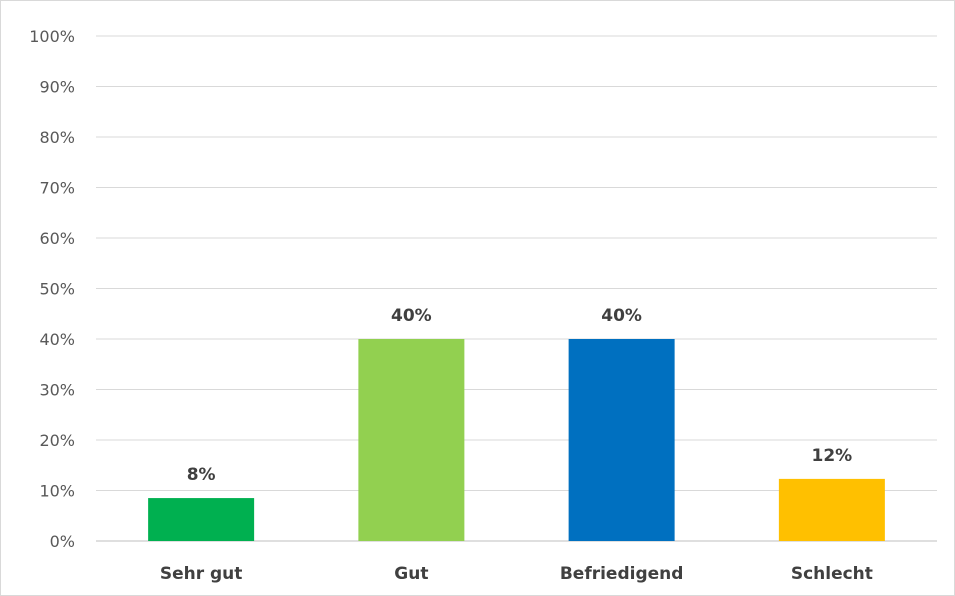 The width and height of the screenshot is (955, 596). I want to click on y-tick-label: 0%, so click(62, 541).